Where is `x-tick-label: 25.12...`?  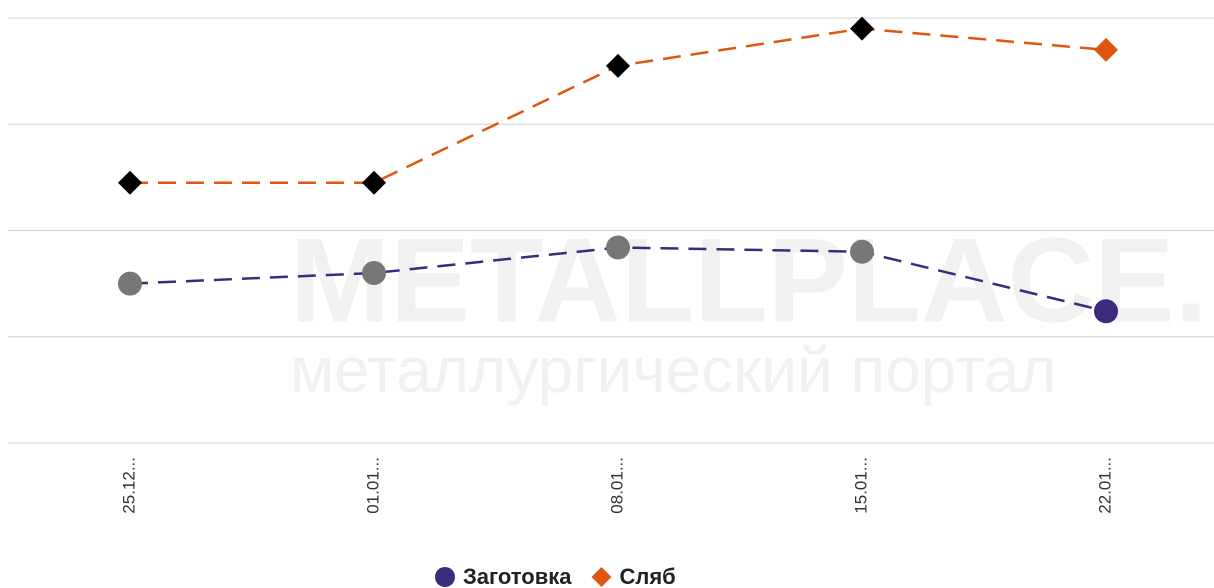
x-tick-label: 25.12... is located at coordinates (128, 485).